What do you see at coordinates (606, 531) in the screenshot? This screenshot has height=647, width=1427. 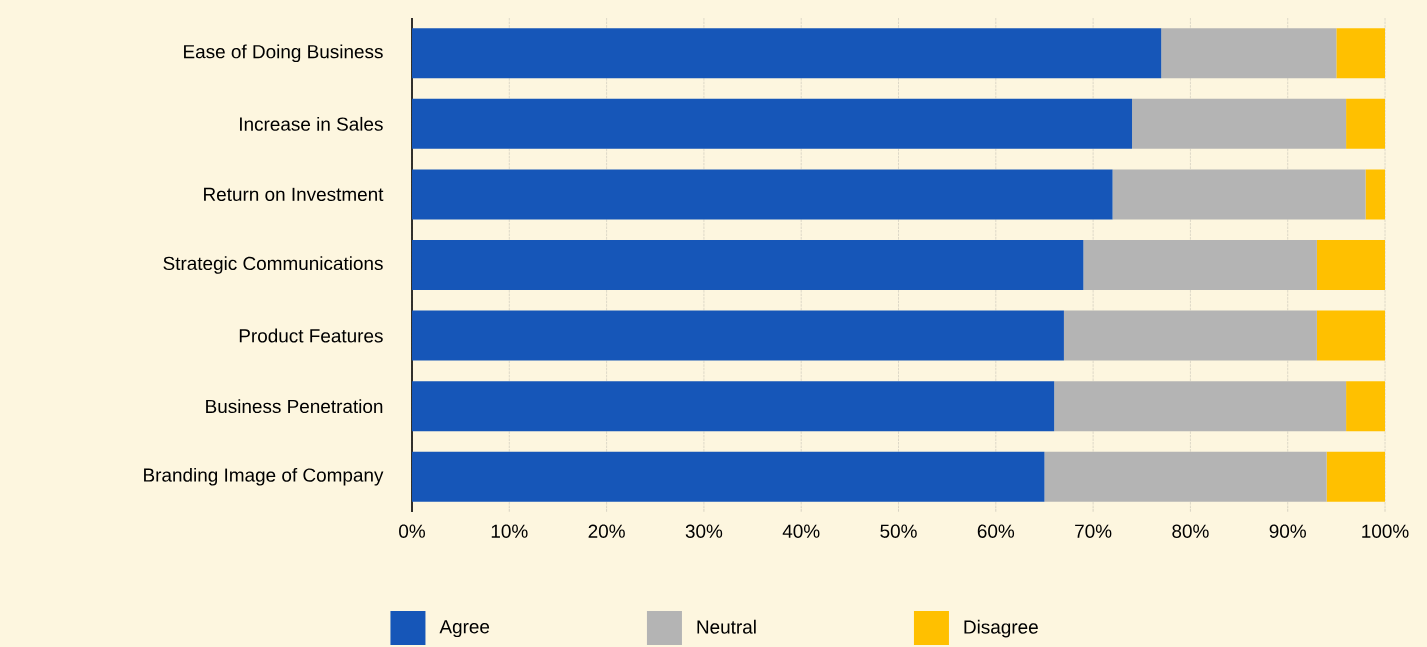 I see `x-tick-label: 20%` at bounding box center [606, 531].